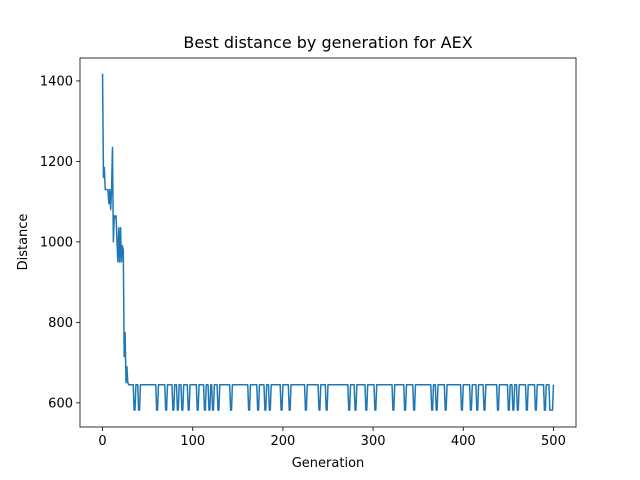 Image resolution: width=640 pixels, height=480 pixels. Describe the element at coordinates (327, 42) in the screenshot. I see `chart-title: Best distance by generation for AEX` at that location.